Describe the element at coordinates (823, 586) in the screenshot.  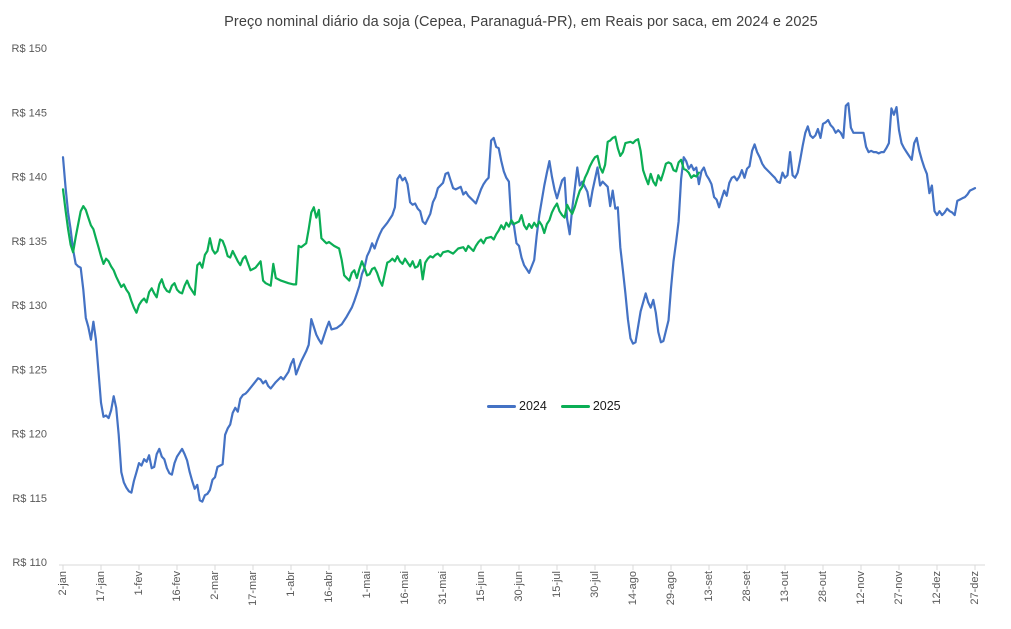
I see `x-tick-label: 28-out` at that location.